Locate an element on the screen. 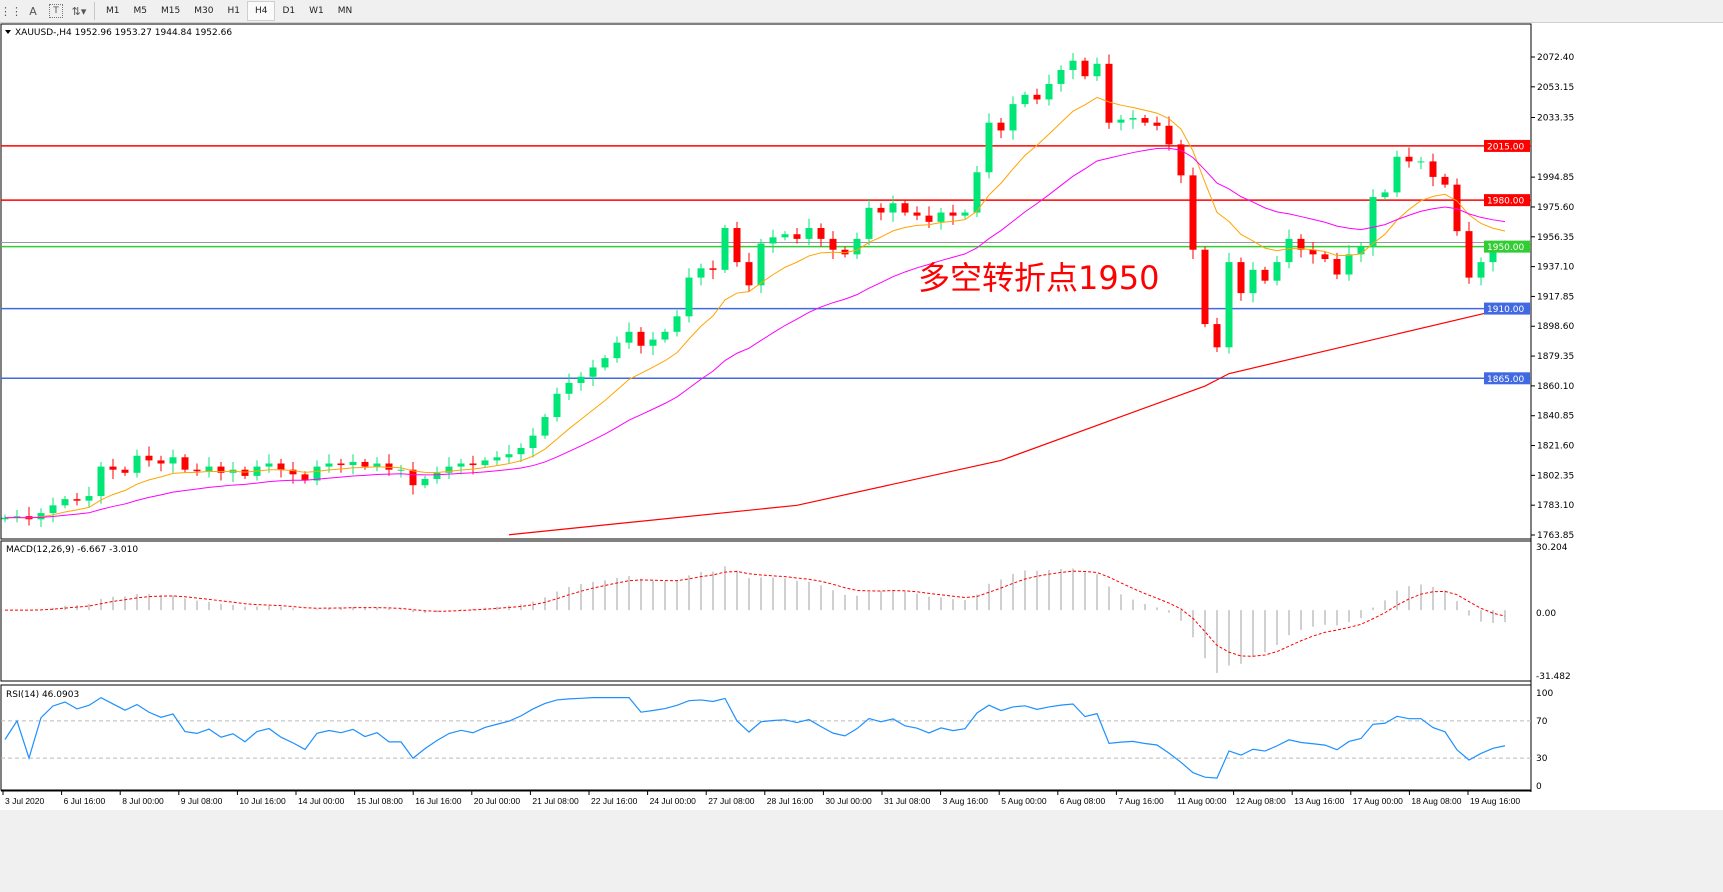 Image resolution: width=1723 pixels, height=892 pixels. timeframe-h4: H4 is located at coordinates (261, 11).